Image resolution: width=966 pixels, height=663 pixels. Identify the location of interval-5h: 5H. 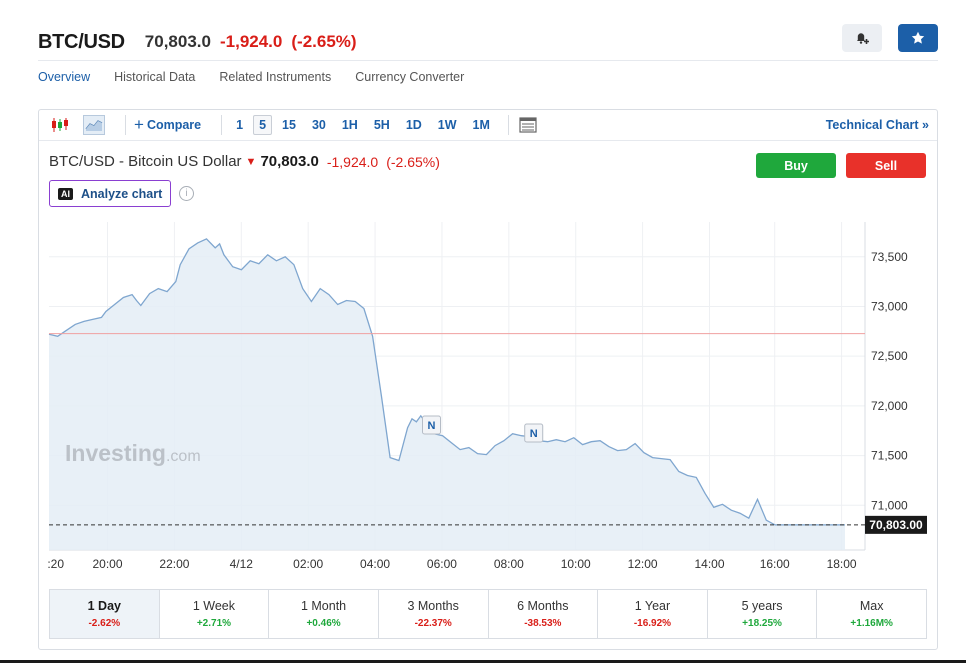
(381, 125).